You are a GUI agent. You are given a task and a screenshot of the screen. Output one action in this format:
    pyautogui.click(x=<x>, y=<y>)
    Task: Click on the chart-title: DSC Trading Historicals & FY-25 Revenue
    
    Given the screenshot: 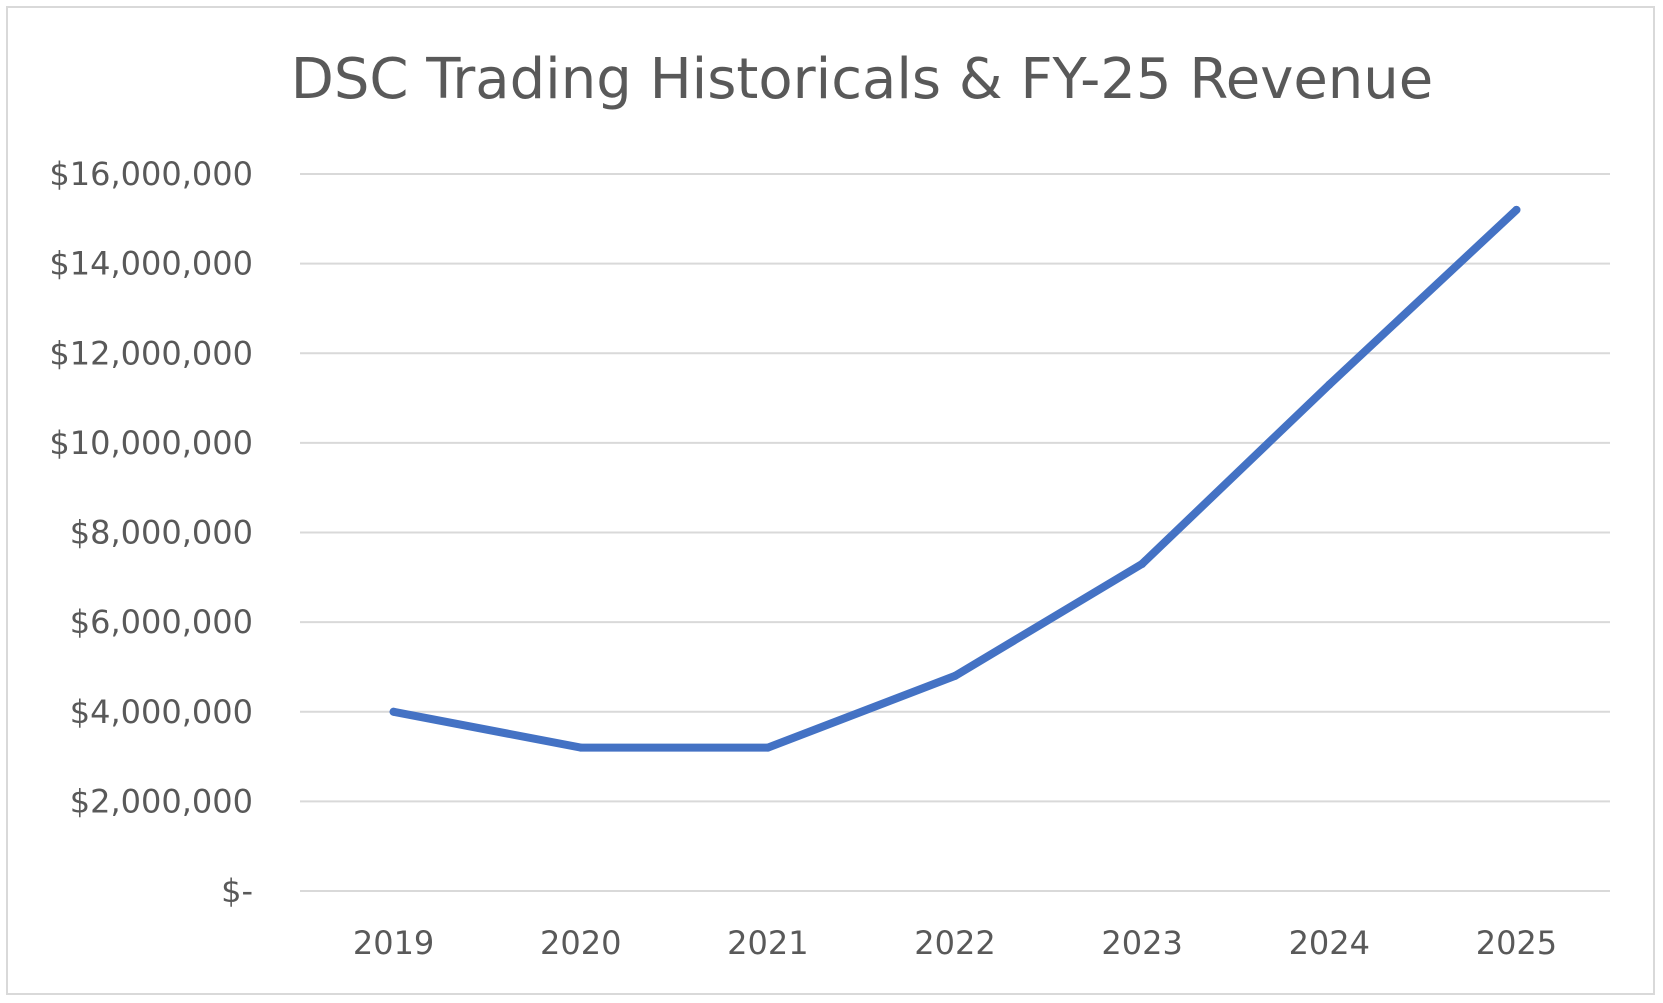 What is the action you would take?
    pyautogui.click(x=862, y=79)
    